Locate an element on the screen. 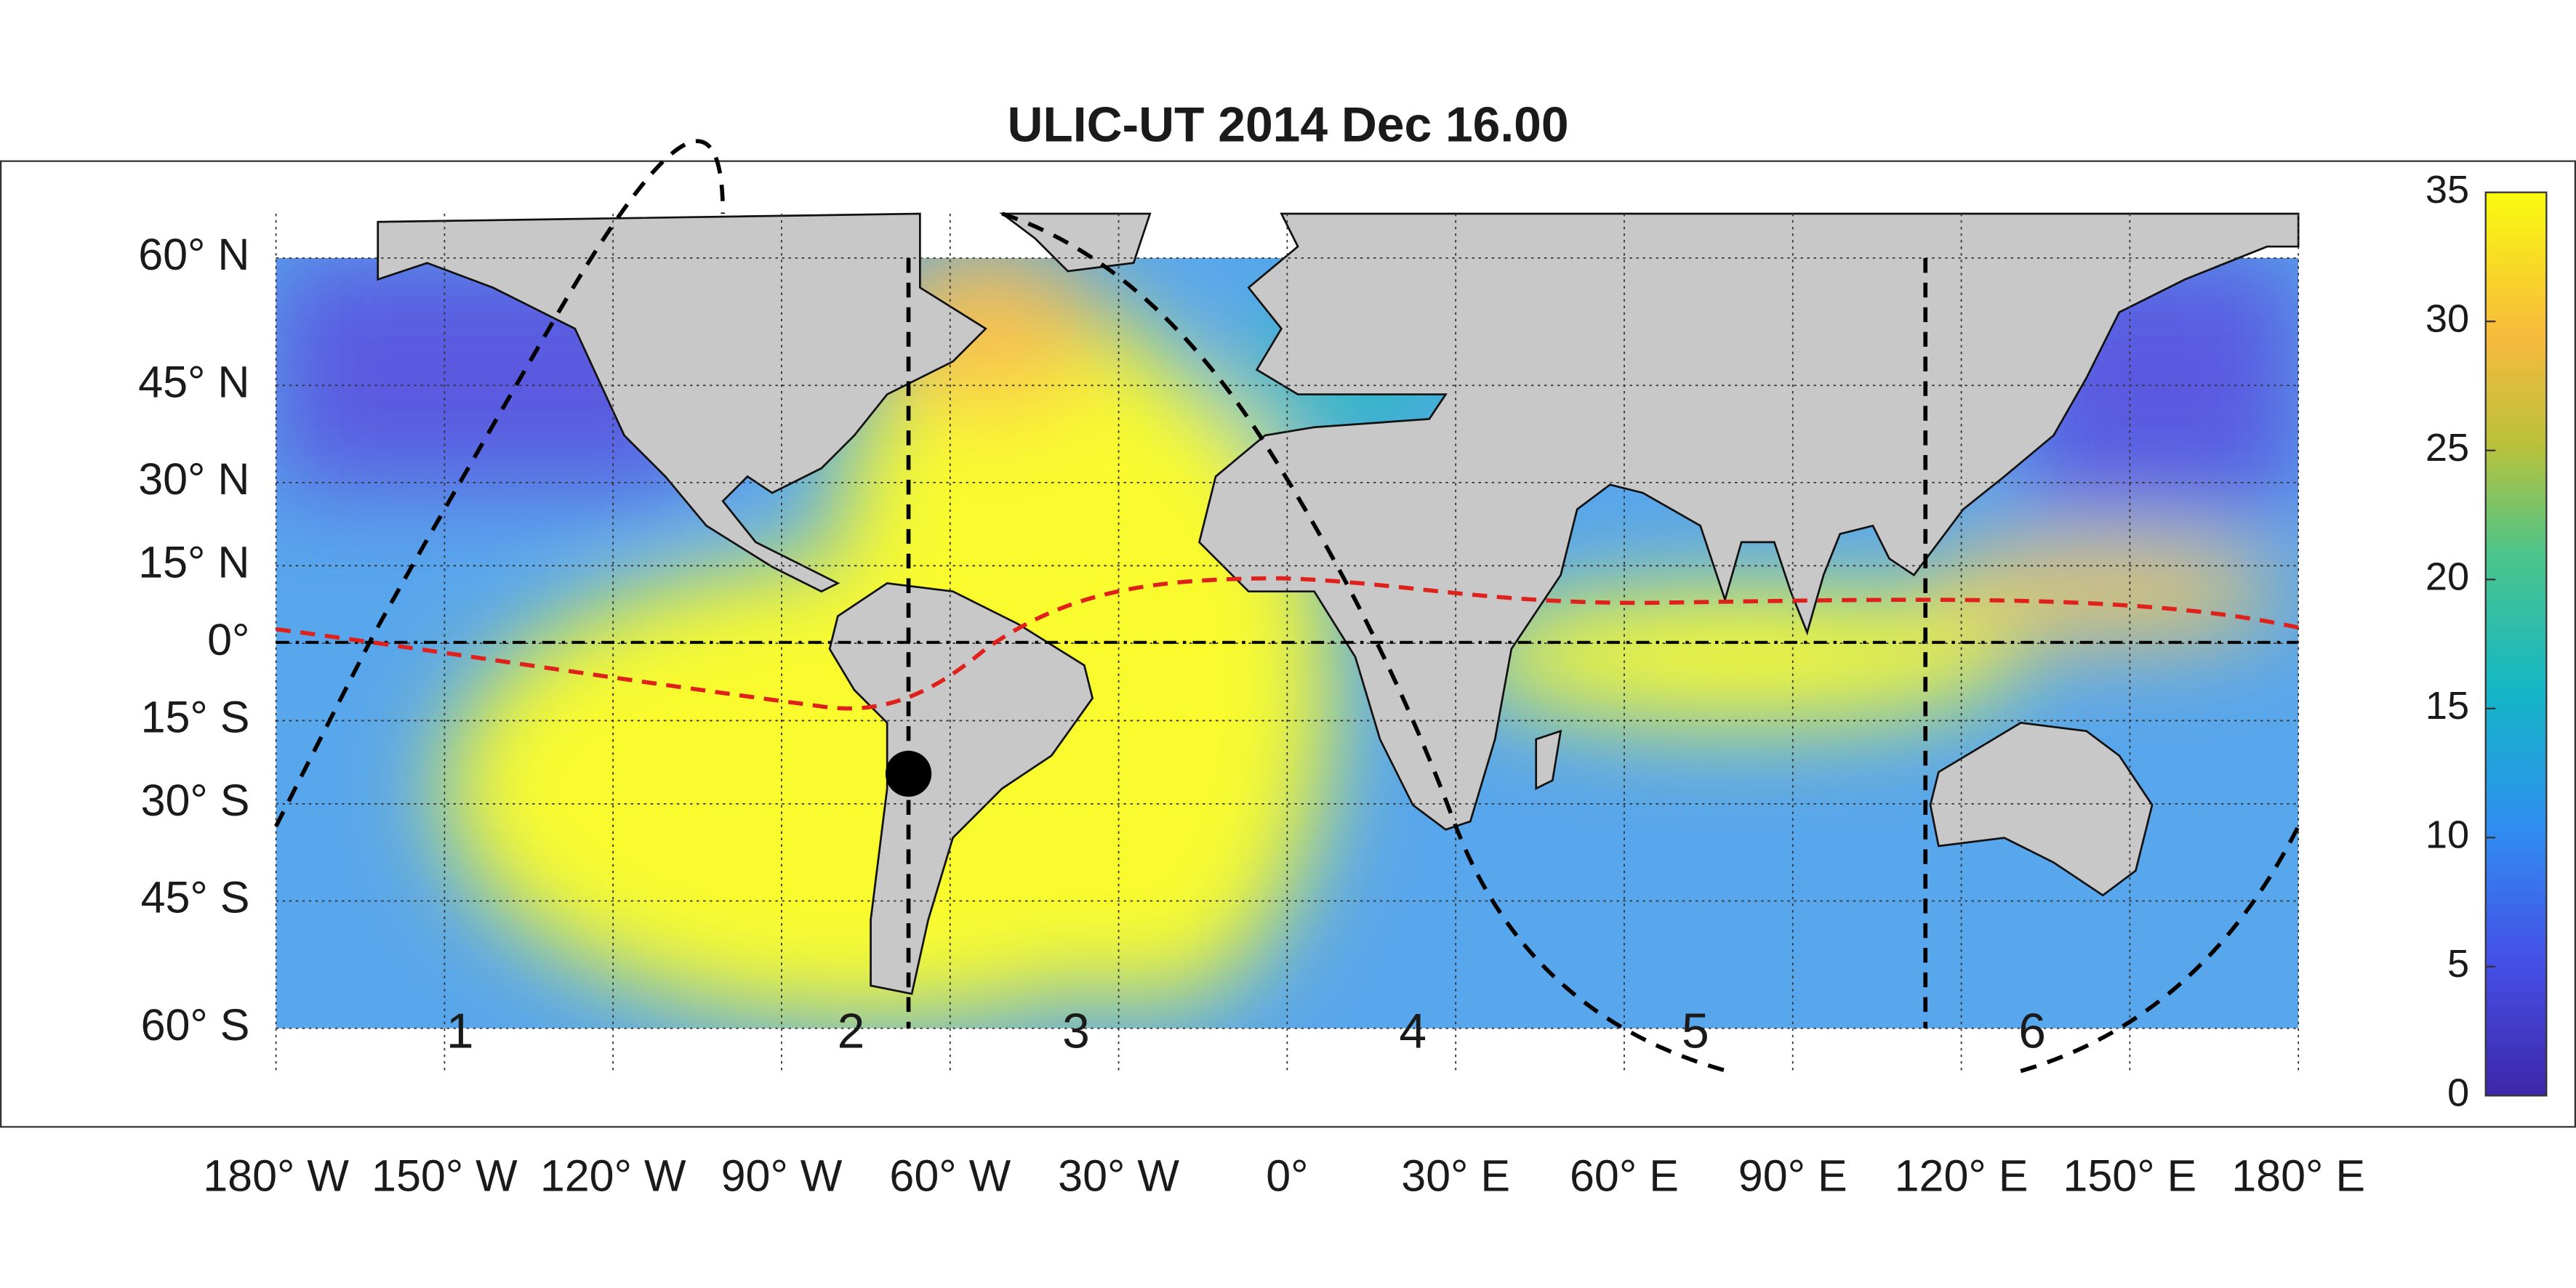 The width and height of the screenshot is (2576, 1288). y-tick-label: 30° S is located at coordinates (196, 800).